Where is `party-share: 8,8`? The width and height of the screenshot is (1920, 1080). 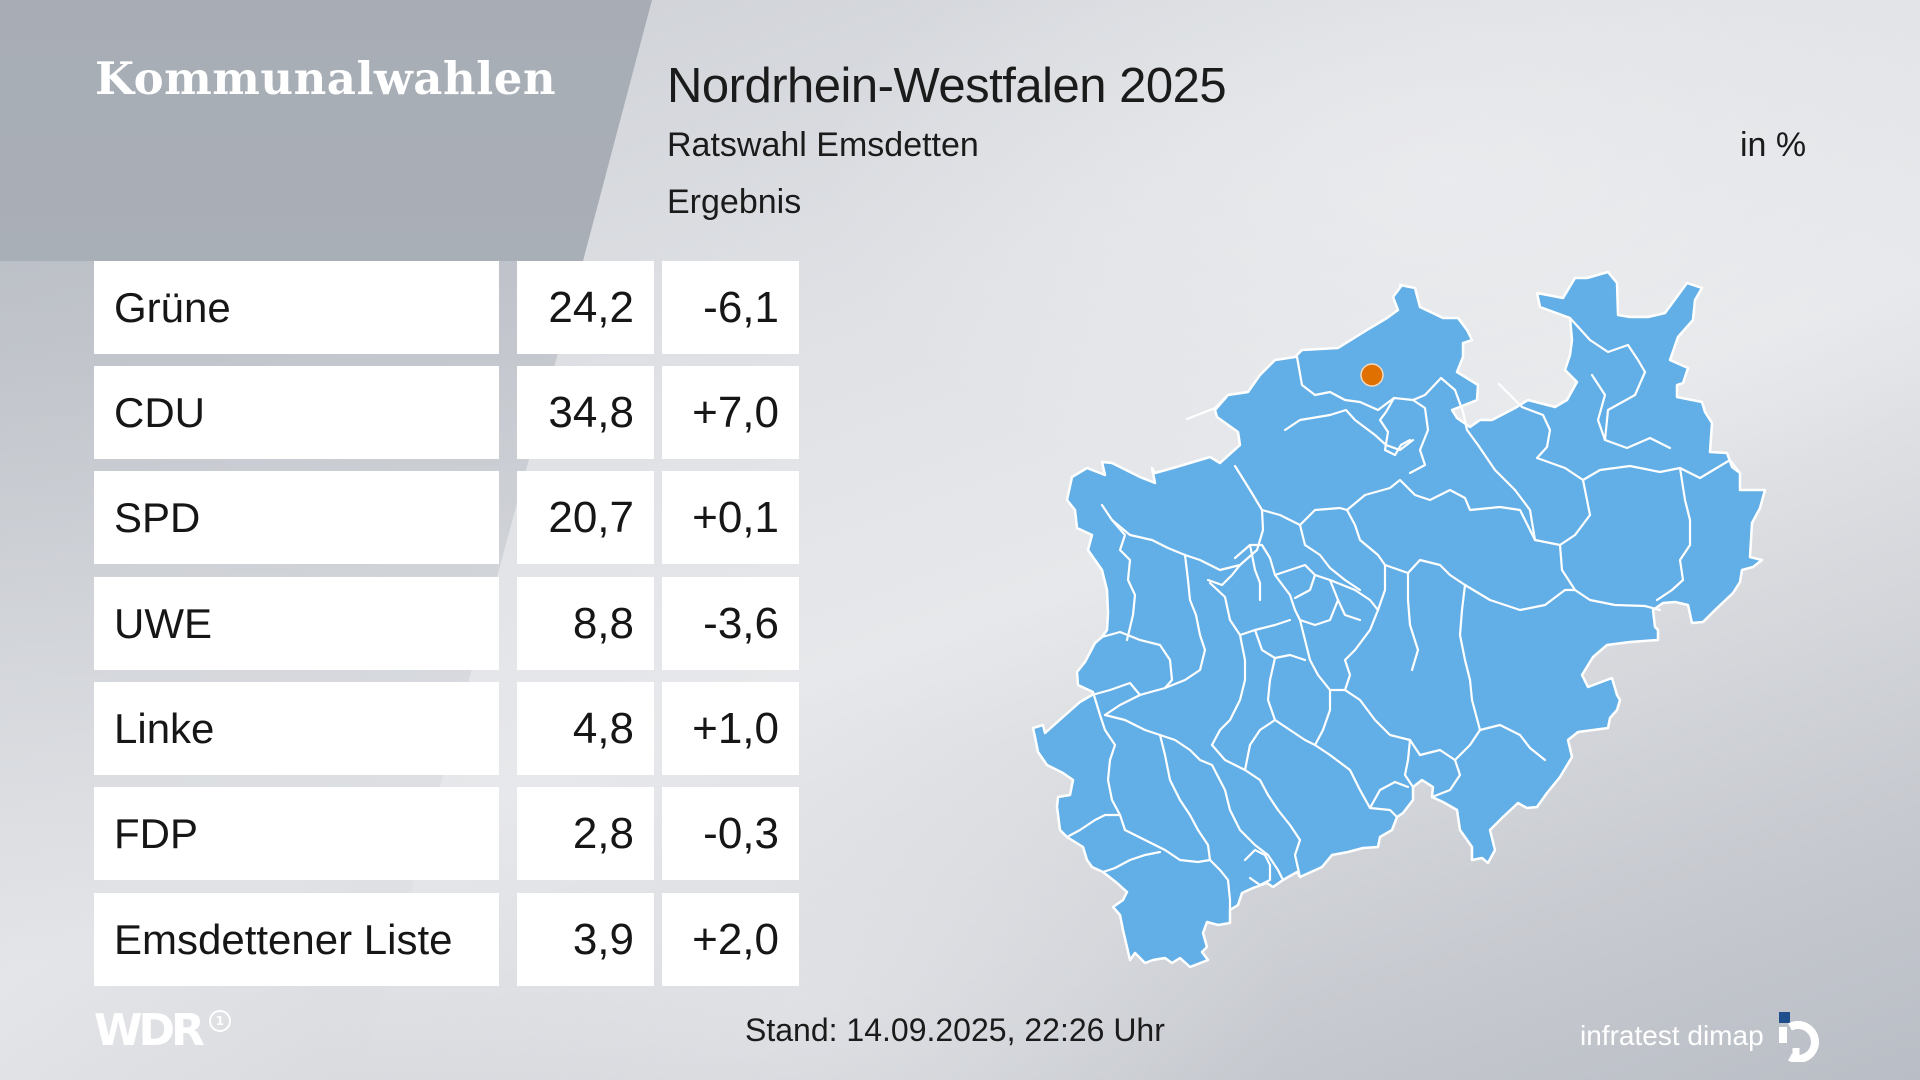
party-share: 8,8 is located at coordinates (585, 623).